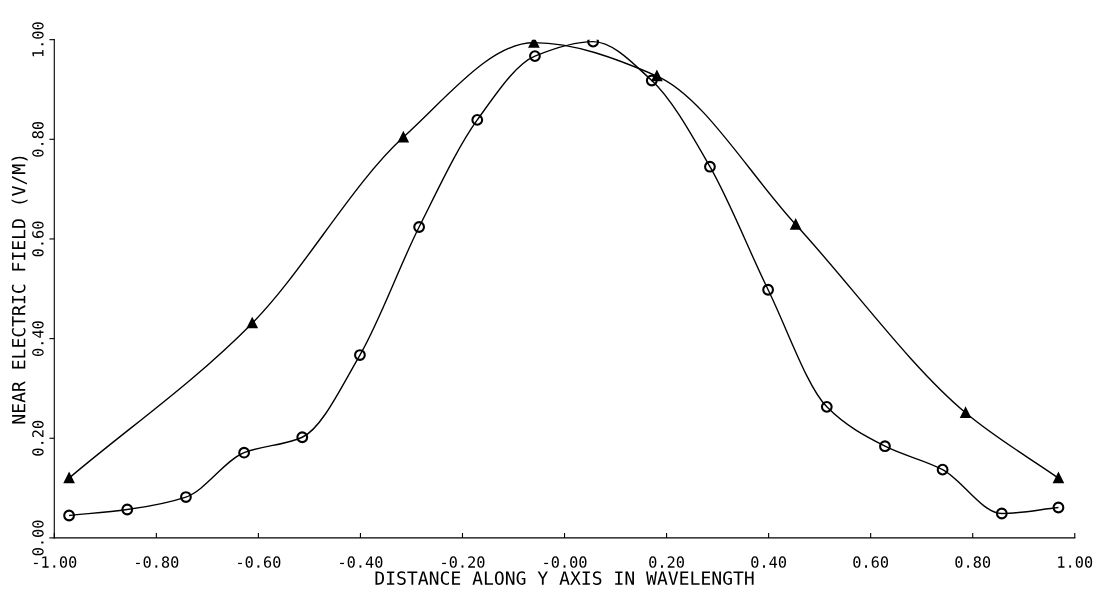  Describe the element at coordinates (19, 290) in the screenshot. I see `y-axis-title: NEAR ELECTRIC FIELD (V/M)` at that location.